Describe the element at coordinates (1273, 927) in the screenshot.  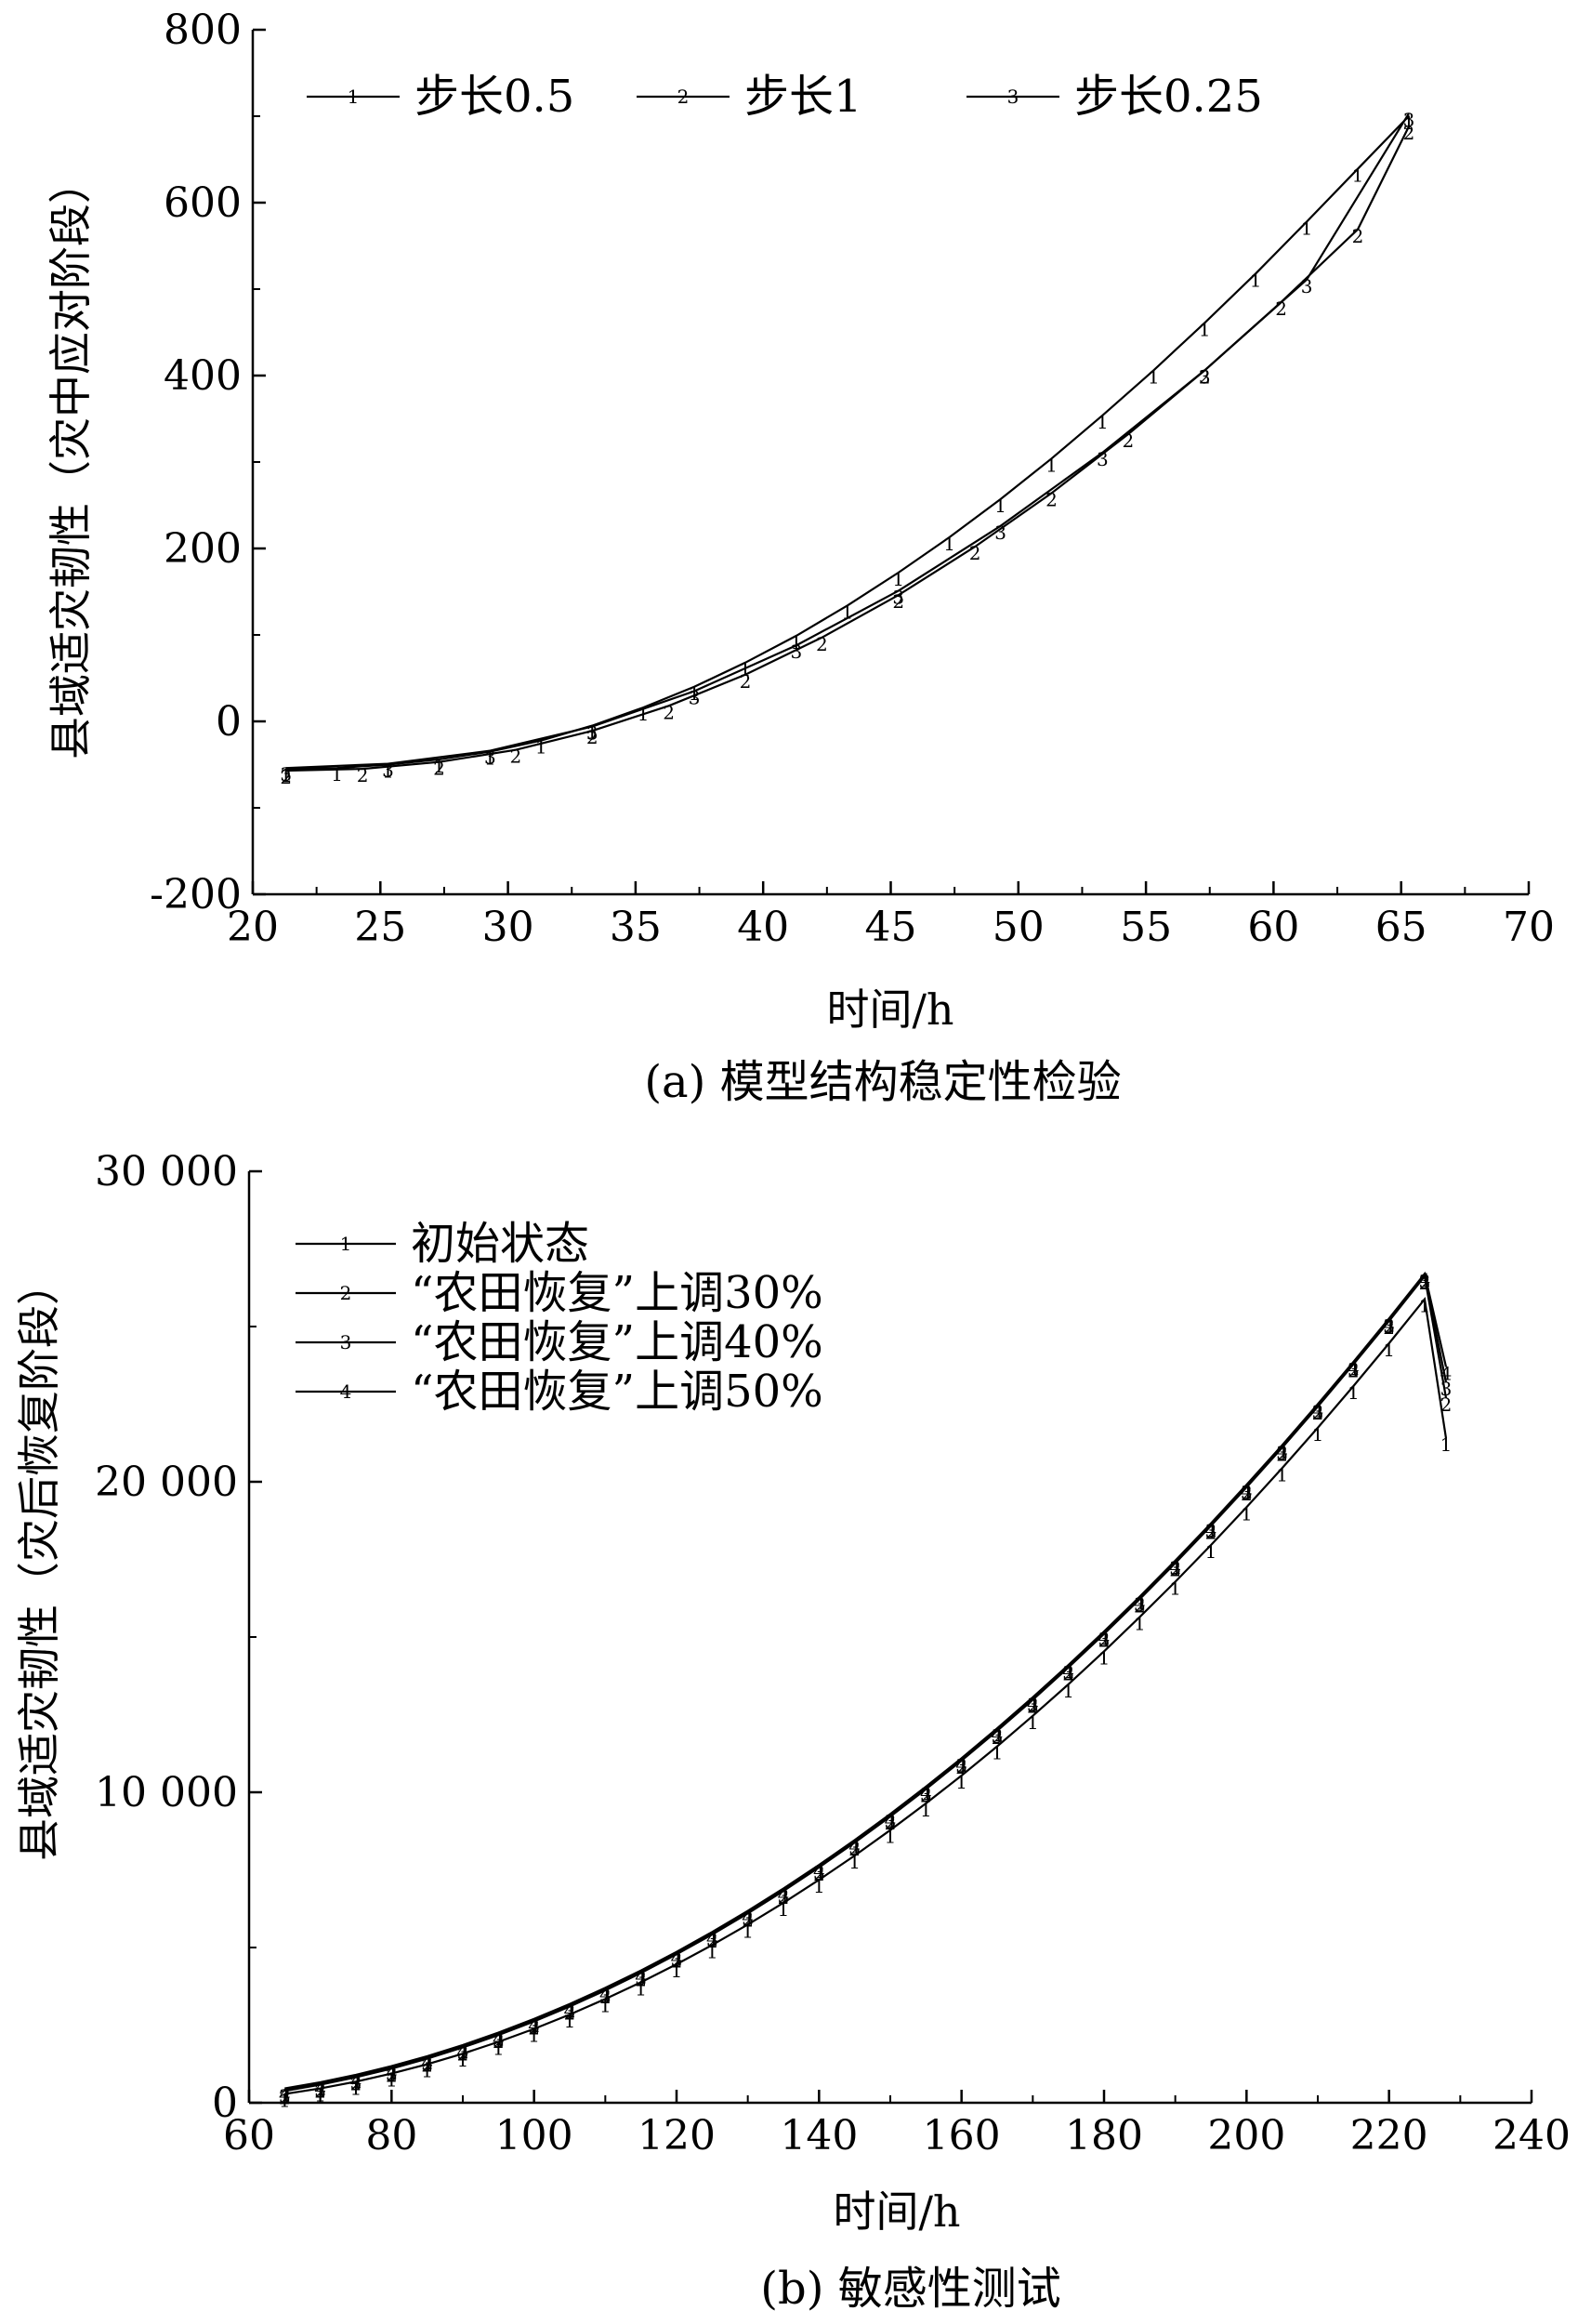
I see `chart-a-x-tick-label: 60` at that location.